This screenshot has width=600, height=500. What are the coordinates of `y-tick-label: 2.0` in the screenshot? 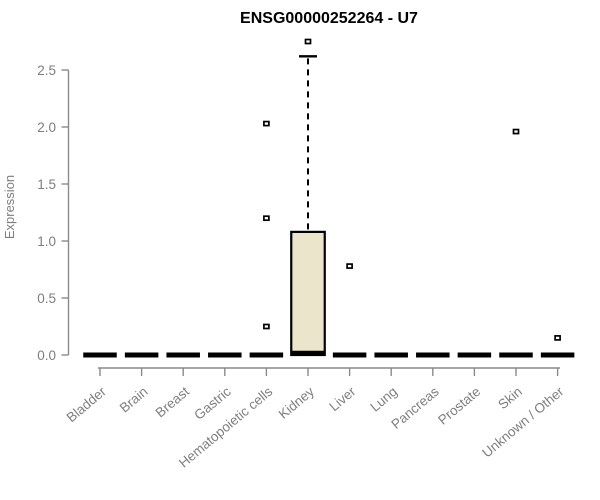 It's located at (46, 127).